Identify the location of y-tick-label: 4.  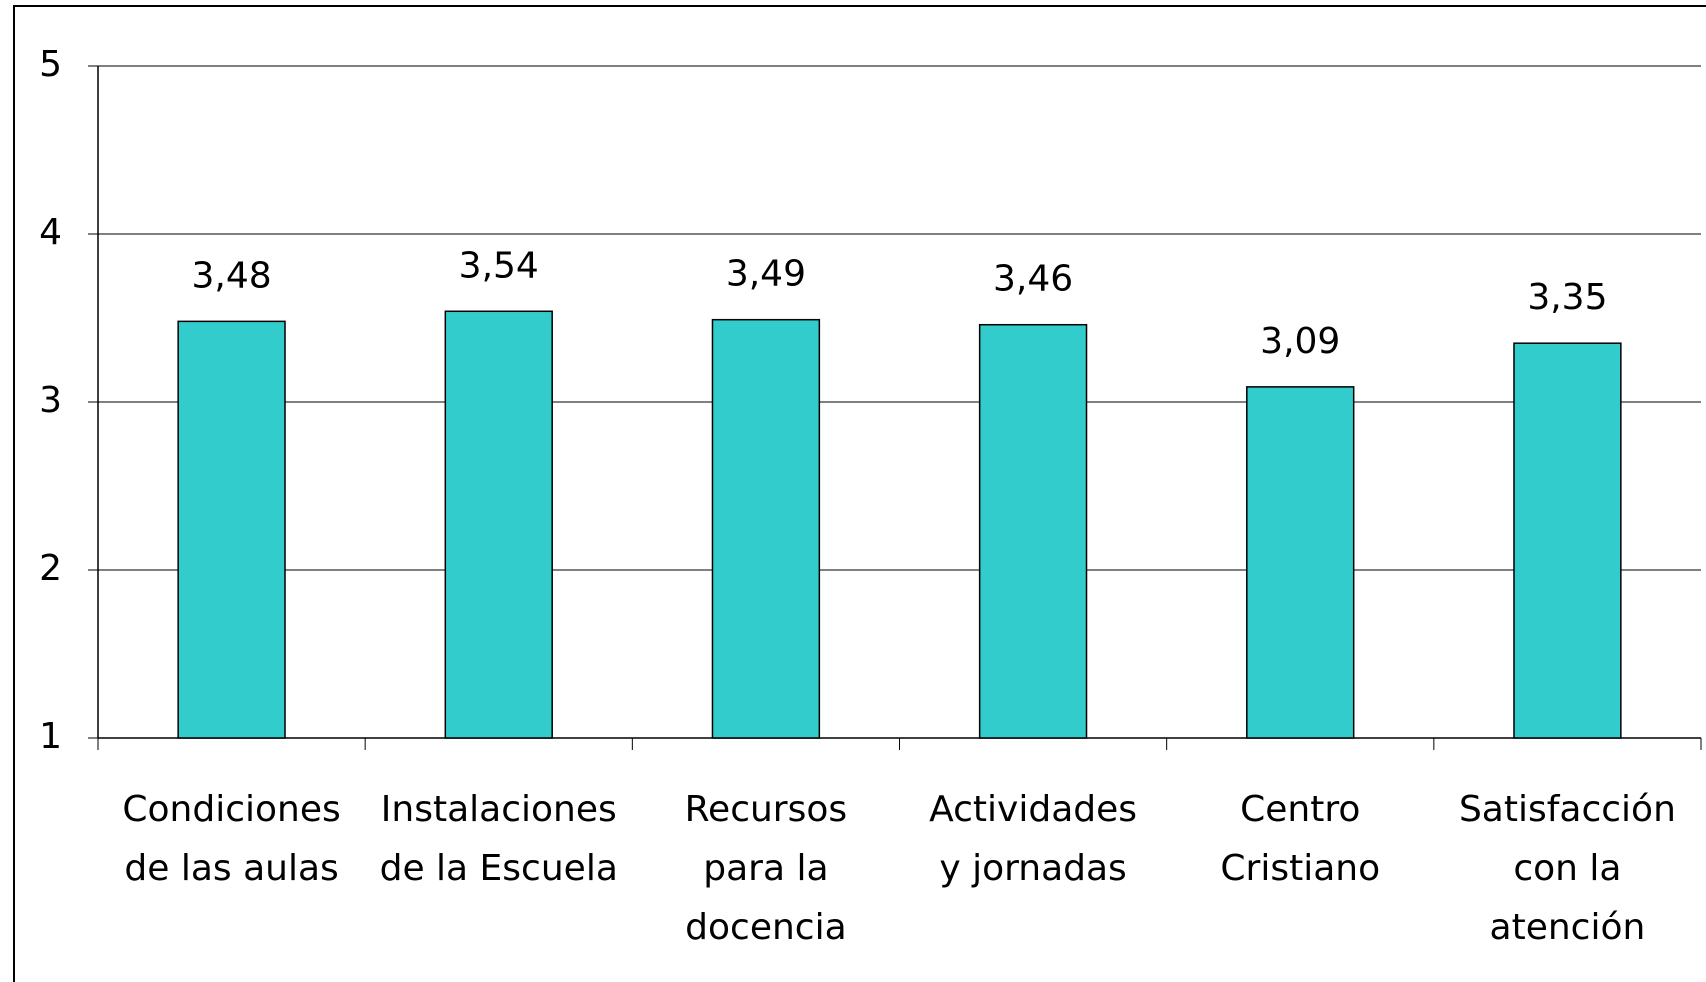
(50, 232).